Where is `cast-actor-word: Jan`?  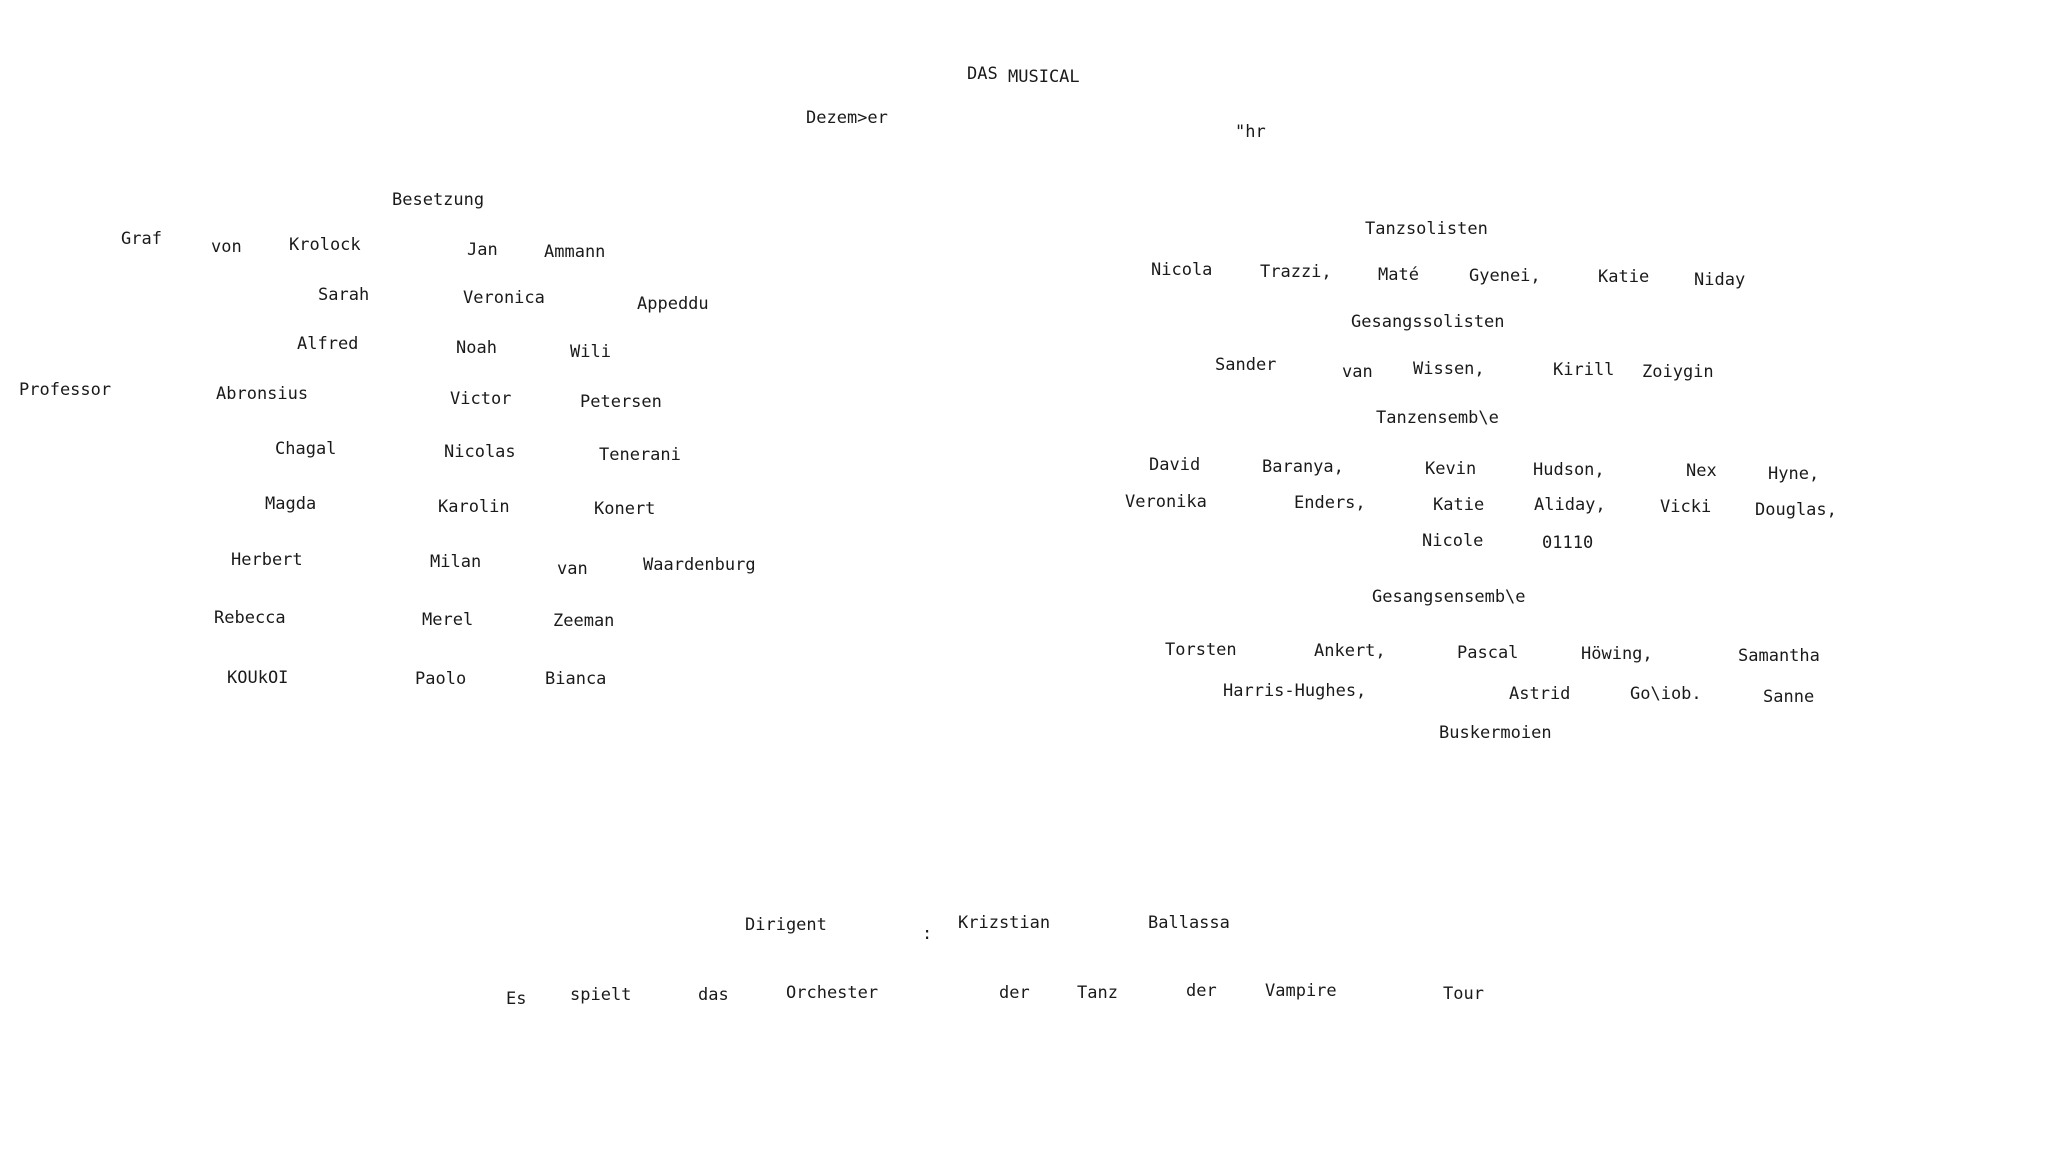 cast-actor-word: Jan is located at coordinates (482, 250).